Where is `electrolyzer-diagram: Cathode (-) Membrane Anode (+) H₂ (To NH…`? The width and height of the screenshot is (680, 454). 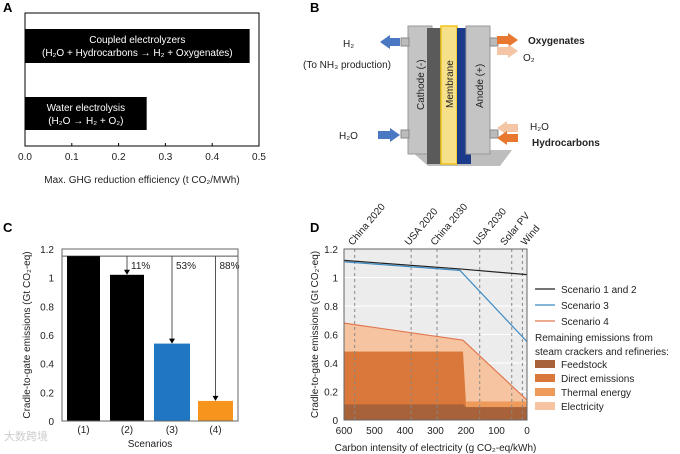 electrolyzer-diagram: Cathode (-) Membrane Anode (+) H₂ (To NH… is located at coordinates (451, 95).